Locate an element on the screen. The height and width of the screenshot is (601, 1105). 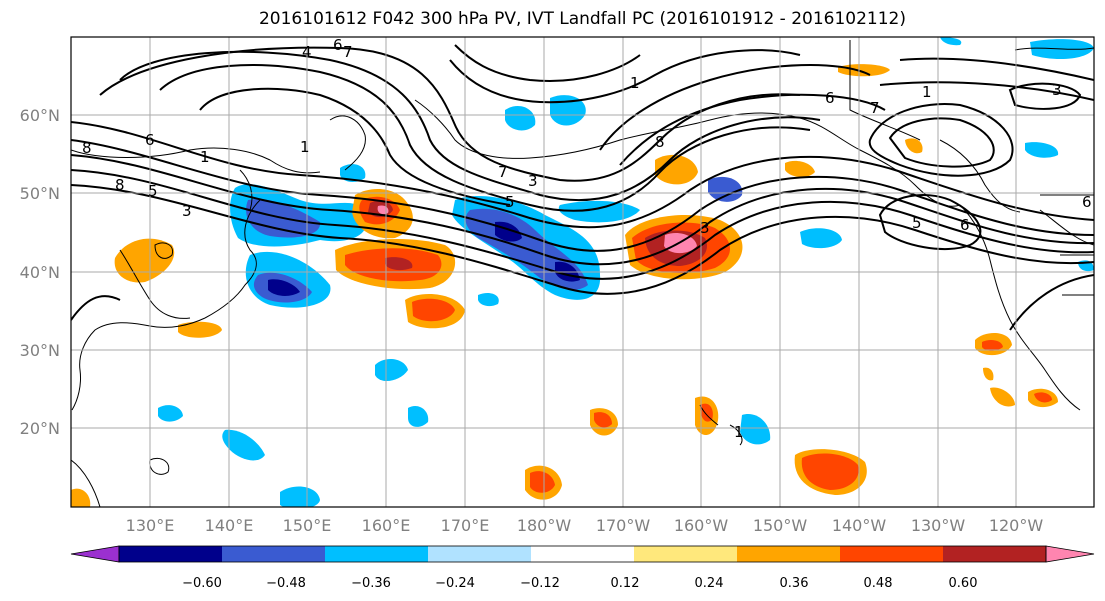
colorbar-outline is located at coordinates (582, 554).